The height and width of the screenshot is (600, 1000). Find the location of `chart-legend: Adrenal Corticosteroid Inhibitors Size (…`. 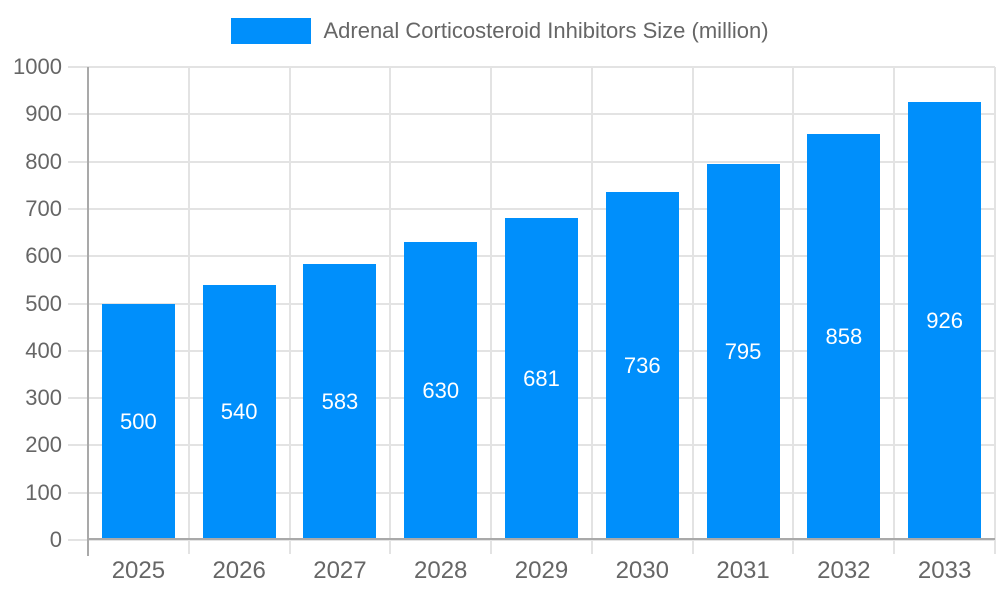

chart-legend: Adrenal Corticosteroid Inhibitors Size (… is located at coordinates (500, 31).